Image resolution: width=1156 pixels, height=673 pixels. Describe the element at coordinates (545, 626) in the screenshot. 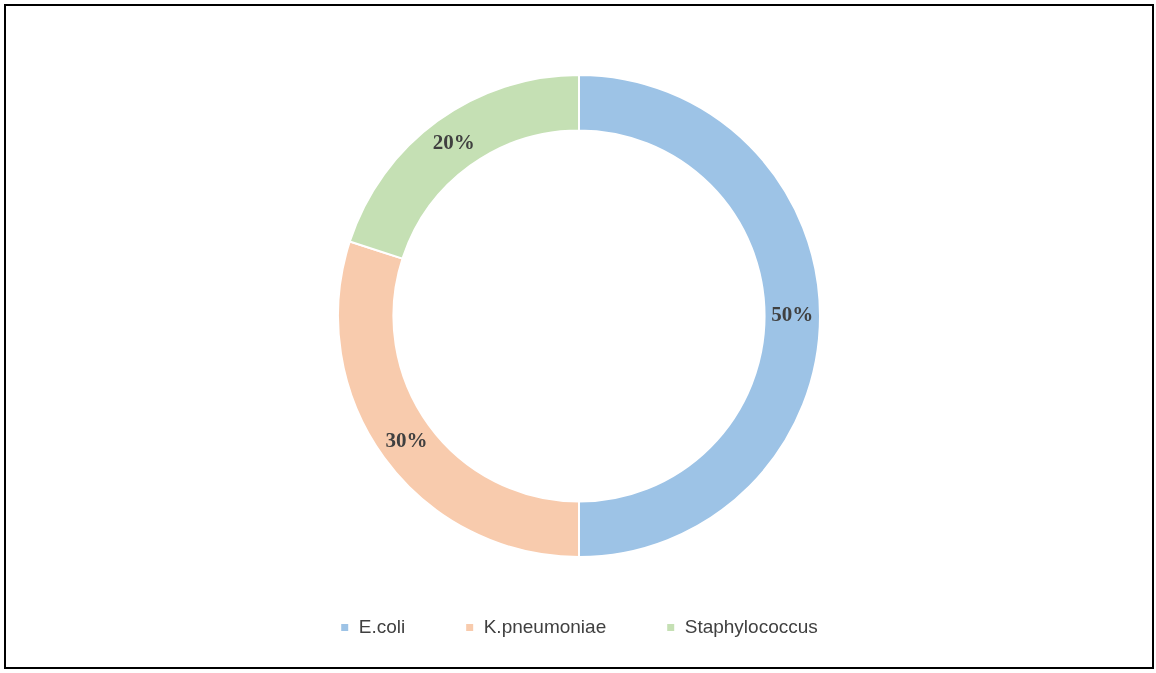

I see `legend-label: K.pneumoniae` at that location.